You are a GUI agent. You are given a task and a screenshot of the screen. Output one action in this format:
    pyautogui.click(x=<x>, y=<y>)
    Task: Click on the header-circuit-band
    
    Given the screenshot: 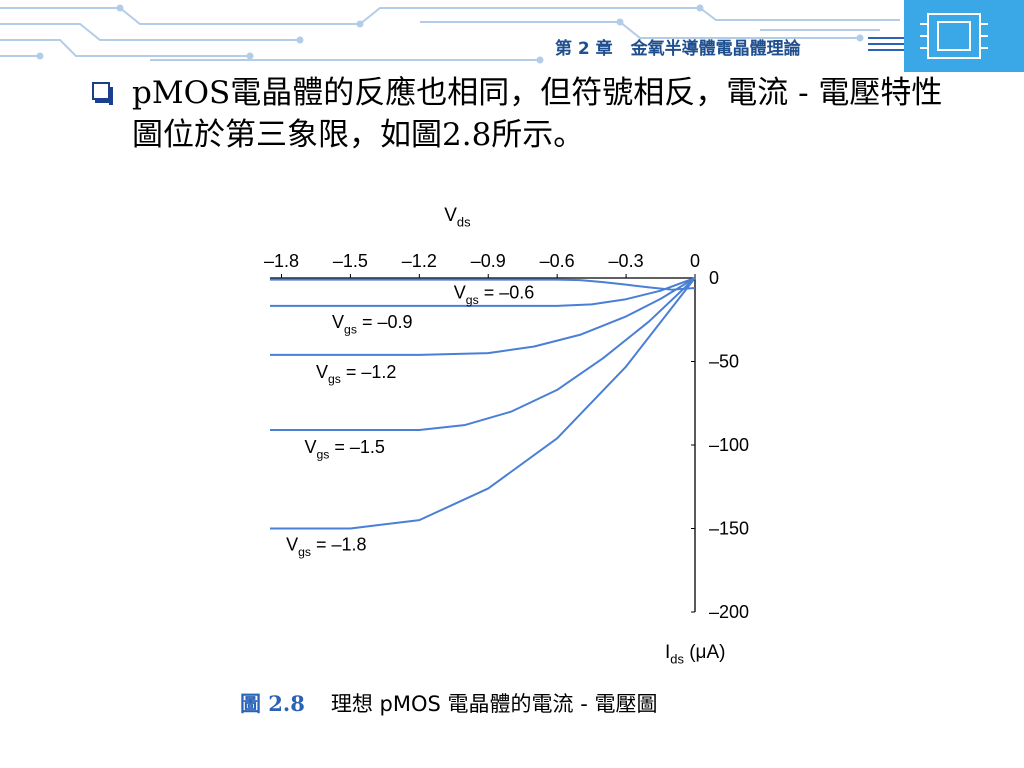 What is the action you would take?
    pyautogui.click(x=512, y=36)
    